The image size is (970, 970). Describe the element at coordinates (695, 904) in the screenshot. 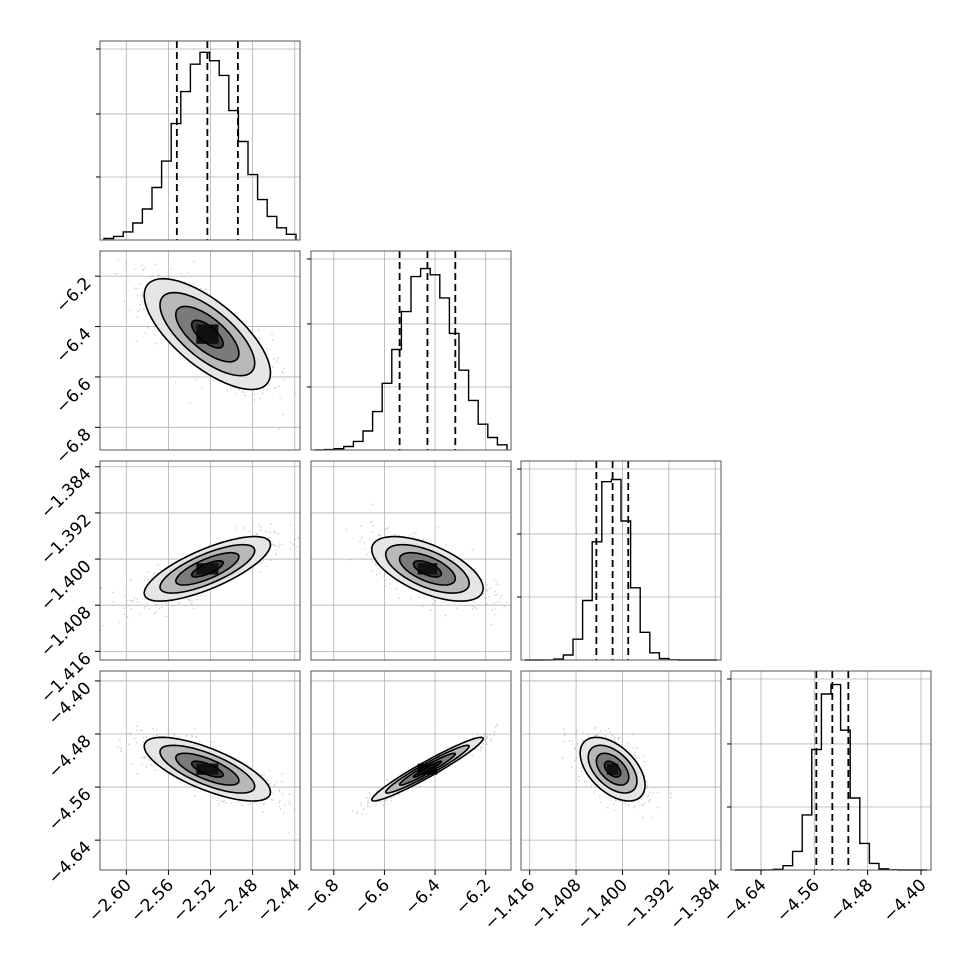

I see `x-tick-label-2-4: −1.384` at that location.